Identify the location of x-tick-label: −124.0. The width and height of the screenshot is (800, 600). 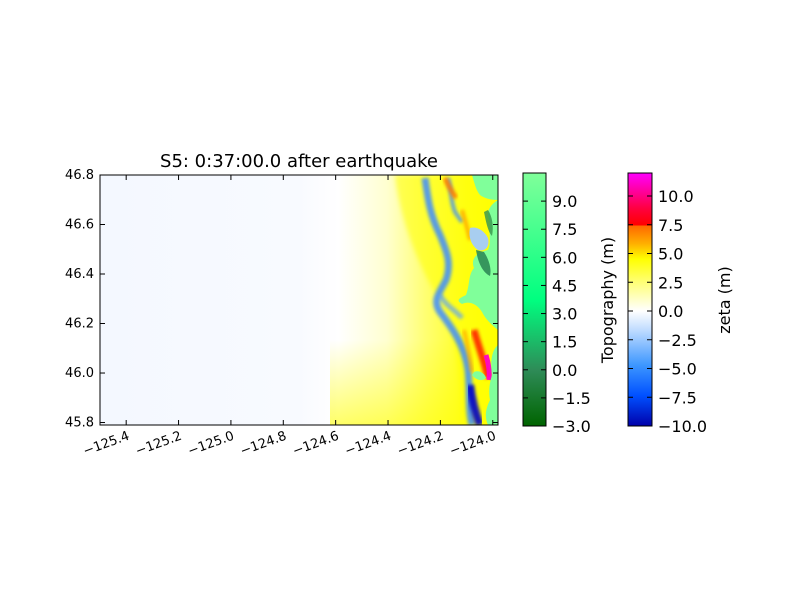
(473, 444).